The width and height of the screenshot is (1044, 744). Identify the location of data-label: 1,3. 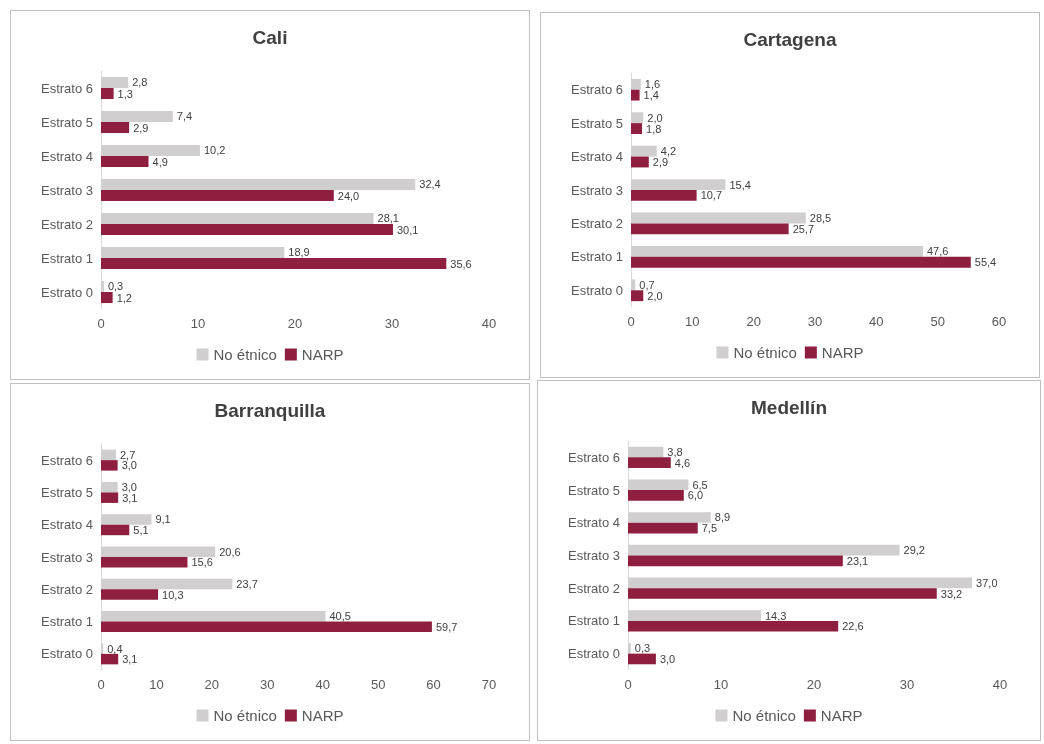
(125, 93).